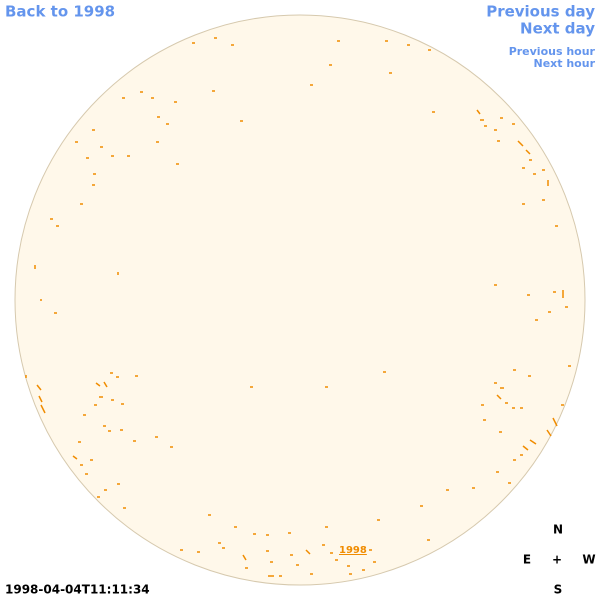 The width and height of the screenshot is (600, 600). I want to click on next-day-link: Next day, so click(557, 29).